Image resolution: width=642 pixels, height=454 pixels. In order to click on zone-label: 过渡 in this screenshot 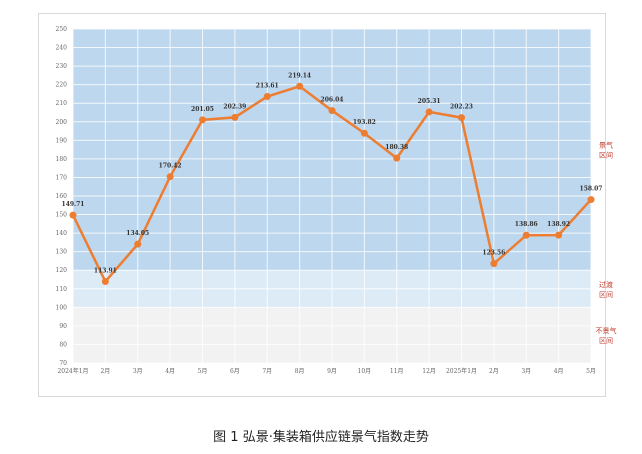, I will do `click(606, 284)`.